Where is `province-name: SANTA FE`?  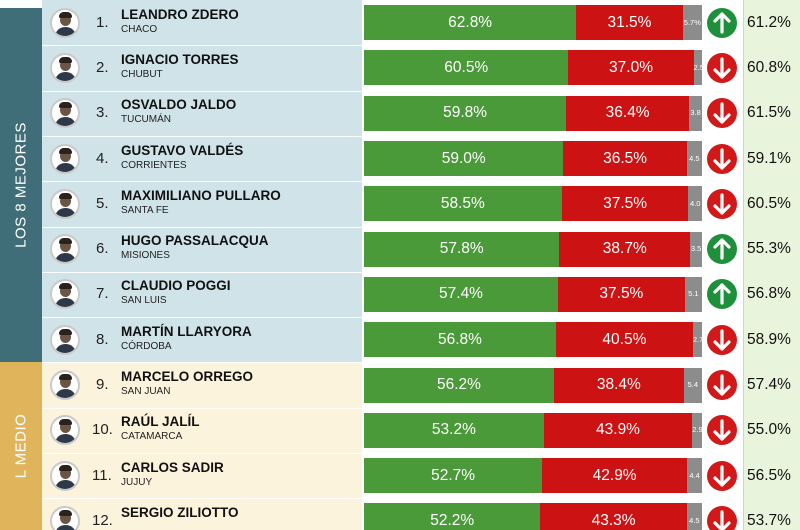
province-name: SANTA FE is located at coordinates (145, 210).